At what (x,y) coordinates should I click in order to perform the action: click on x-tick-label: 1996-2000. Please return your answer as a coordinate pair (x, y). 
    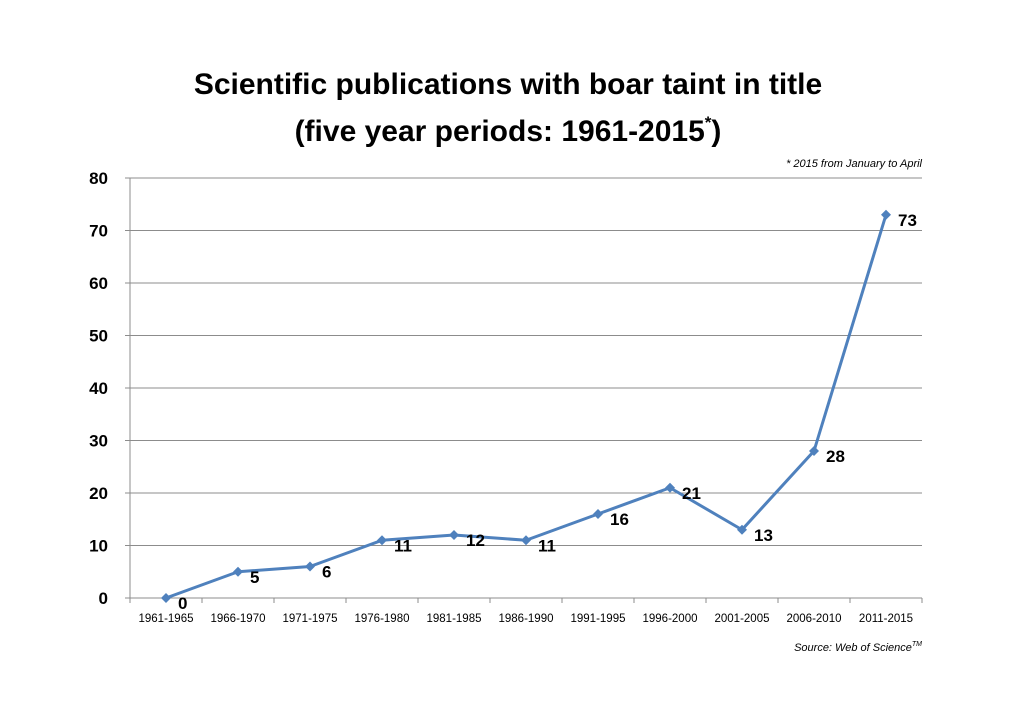
    Looking at the image, I should click on (670, 619).